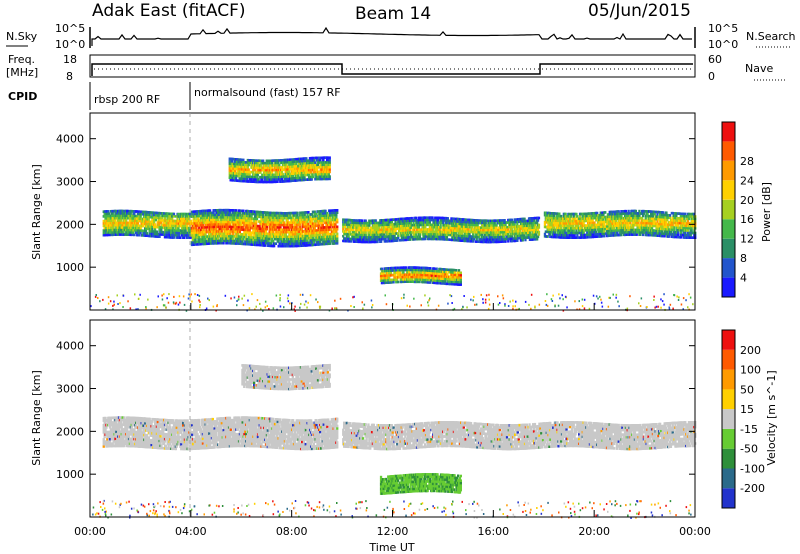 This screenshot has width=800, height=554. What do you see at coordinates (711, 76) in the screenshot?
I see `nave-bottom-tick: 0` at bounding box center [711, 76].